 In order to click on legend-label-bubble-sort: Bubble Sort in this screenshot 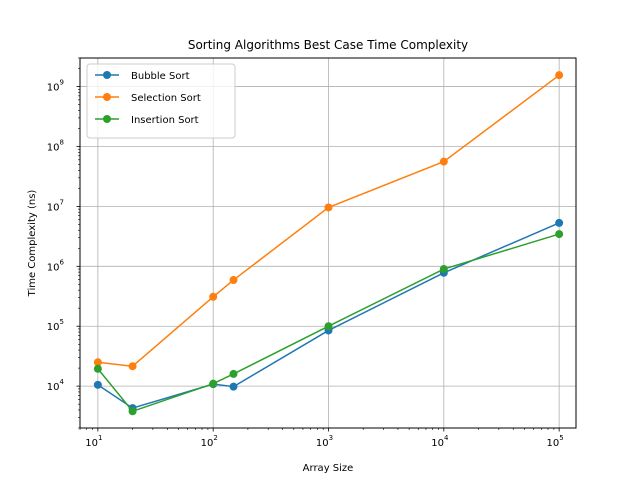, I will do `click(160, 76)`.